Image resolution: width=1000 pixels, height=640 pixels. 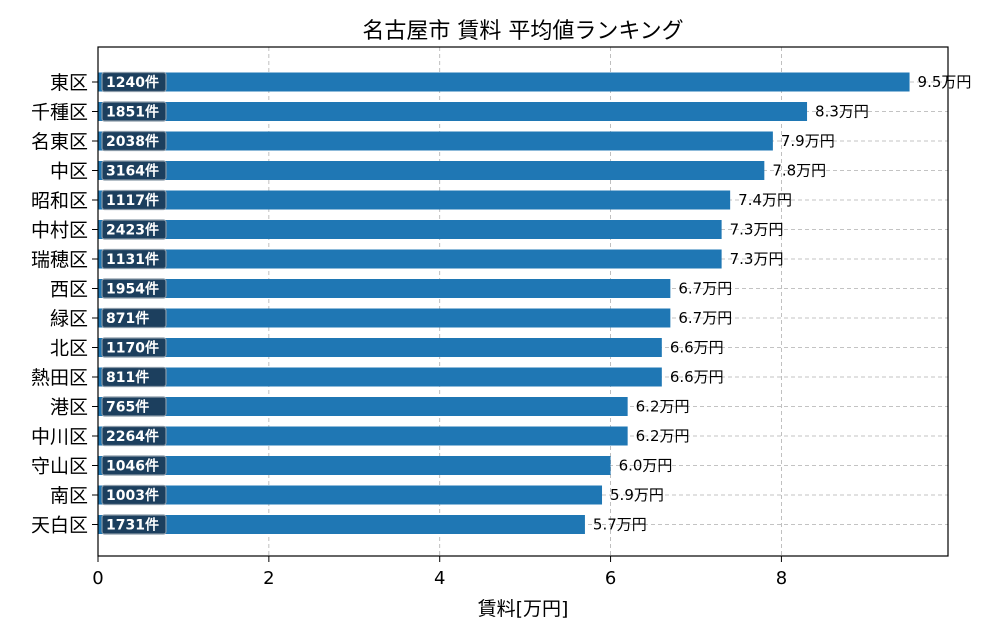 What do you see at coordinates (523, 609) in the screenshot?
I see `x-axis-label: 賃料[万円]` at bounding box center [523, 609].